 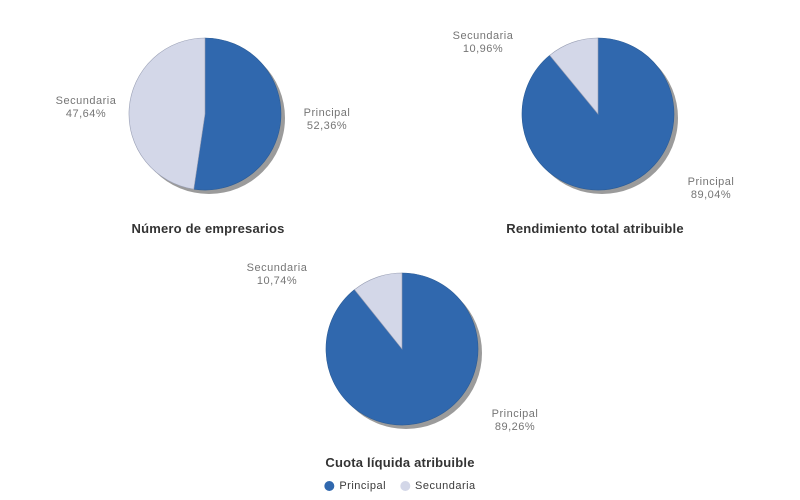 I want to click on chart-title-1: Rendimiento total atribuible, so click(x=595, y=228).